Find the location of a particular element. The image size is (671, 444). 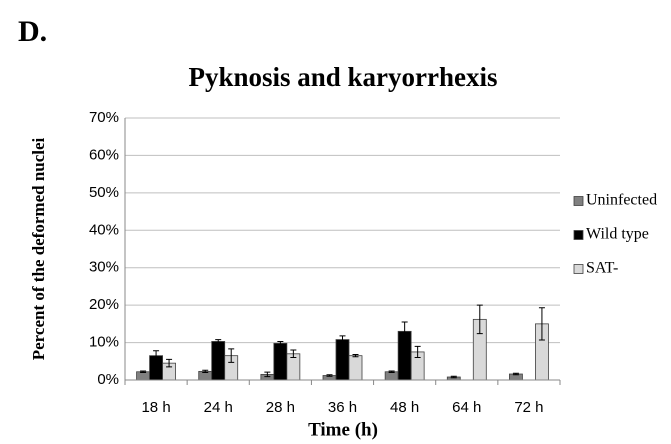

x-tick-label: 24 h is located at coordinates (218, 407).